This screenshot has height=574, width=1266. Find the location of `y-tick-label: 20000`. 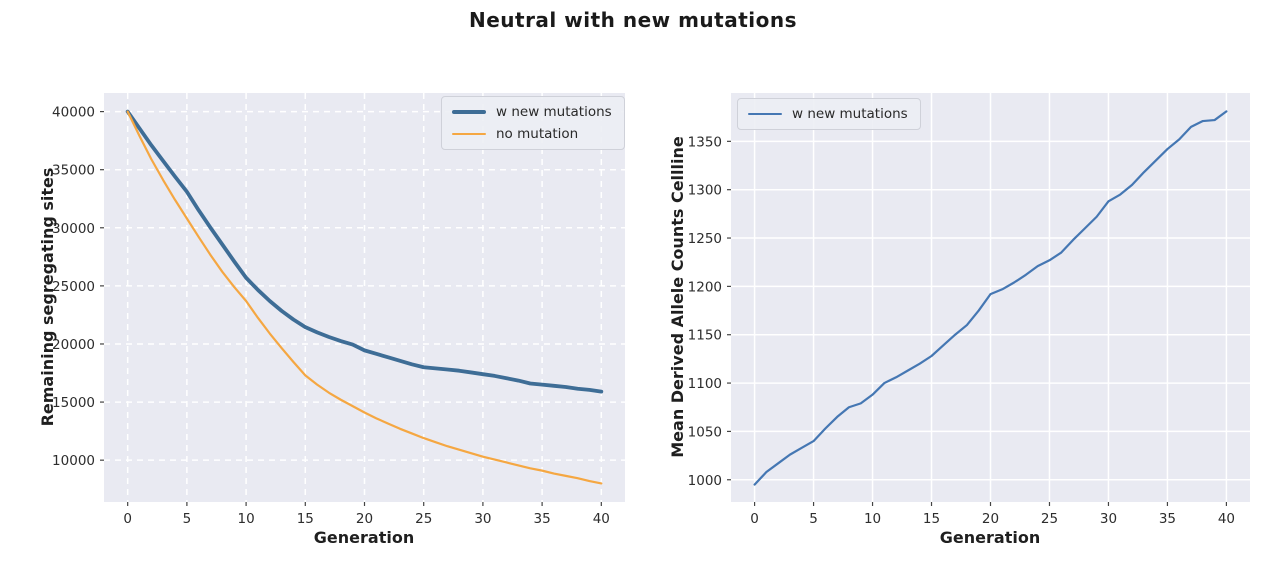

y-tick-label: 20000 is located at coordinates (73, 345).